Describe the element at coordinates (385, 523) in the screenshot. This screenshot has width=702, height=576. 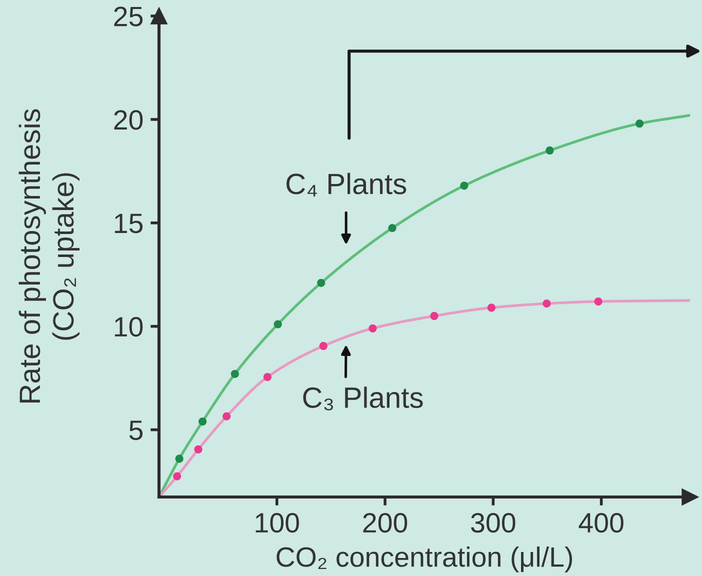
I see `x-tick-label: 200` at that location.